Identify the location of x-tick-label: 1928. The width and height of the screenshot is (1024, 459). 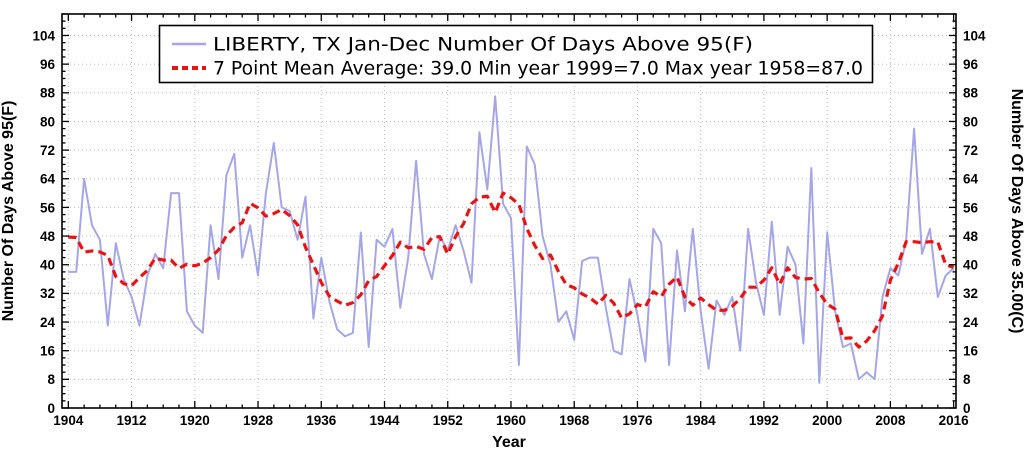
(258, 420).